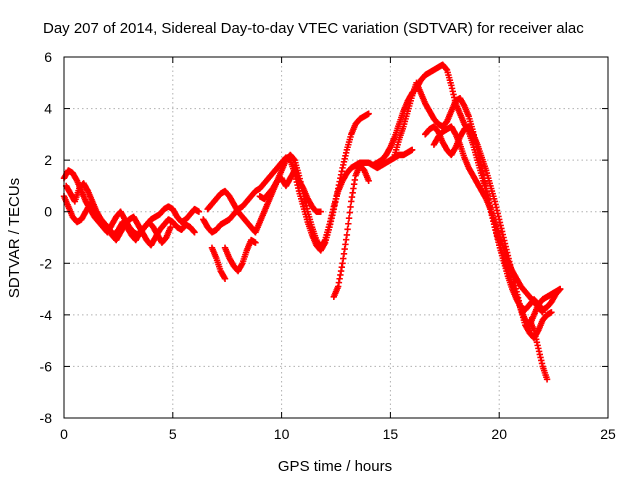  I want to click on y-tick-label: -2, so click(46, 263).